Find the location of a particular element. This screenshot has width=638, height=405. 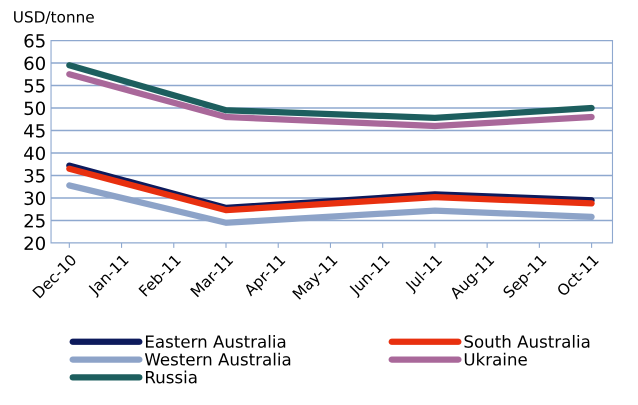

legend-label: Russia is located at coordinates (171, 377).